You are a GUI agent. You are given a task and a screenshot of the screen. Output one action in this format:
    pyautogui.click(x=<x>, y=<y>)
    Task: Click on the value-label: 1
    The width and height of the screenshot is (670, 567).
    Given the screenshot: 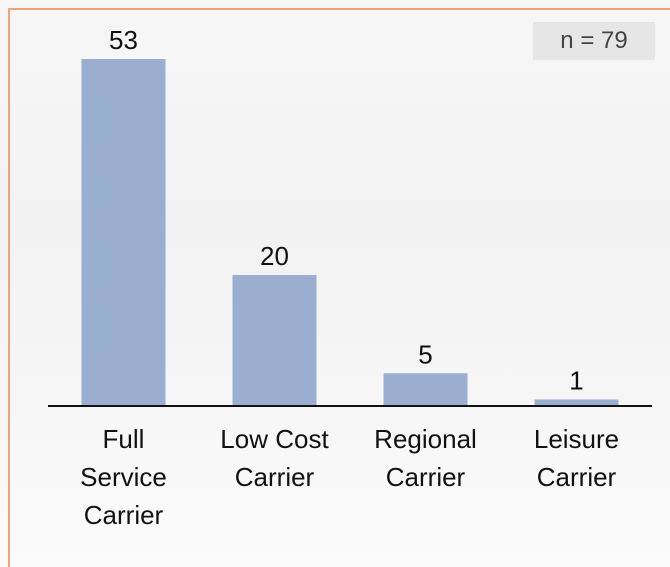 What is the action you would take?
    pyautogui.click(x=576, y=380)
    